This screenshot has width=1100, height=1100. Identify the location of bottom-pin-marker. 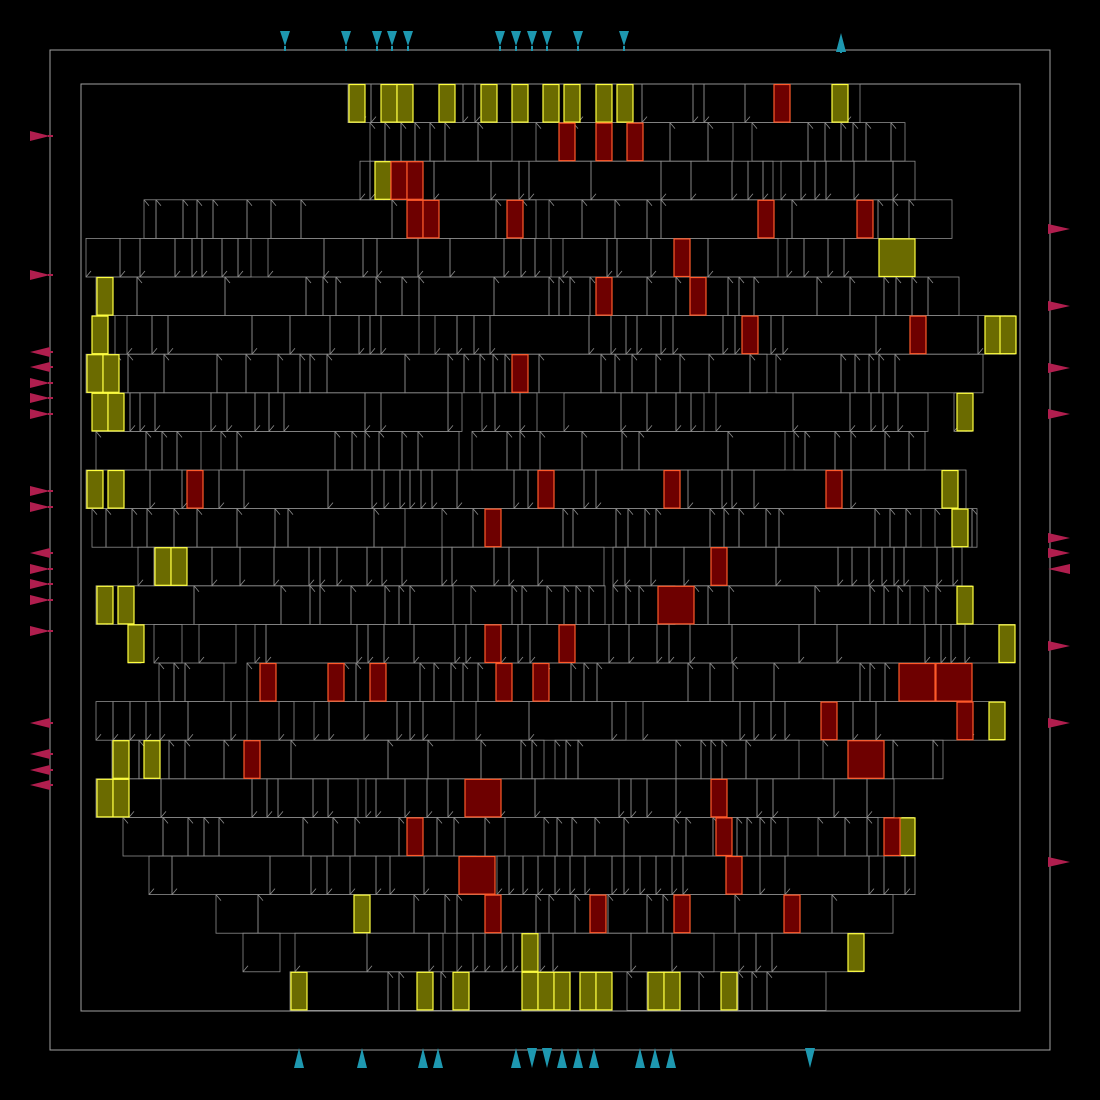
(299, 1058).